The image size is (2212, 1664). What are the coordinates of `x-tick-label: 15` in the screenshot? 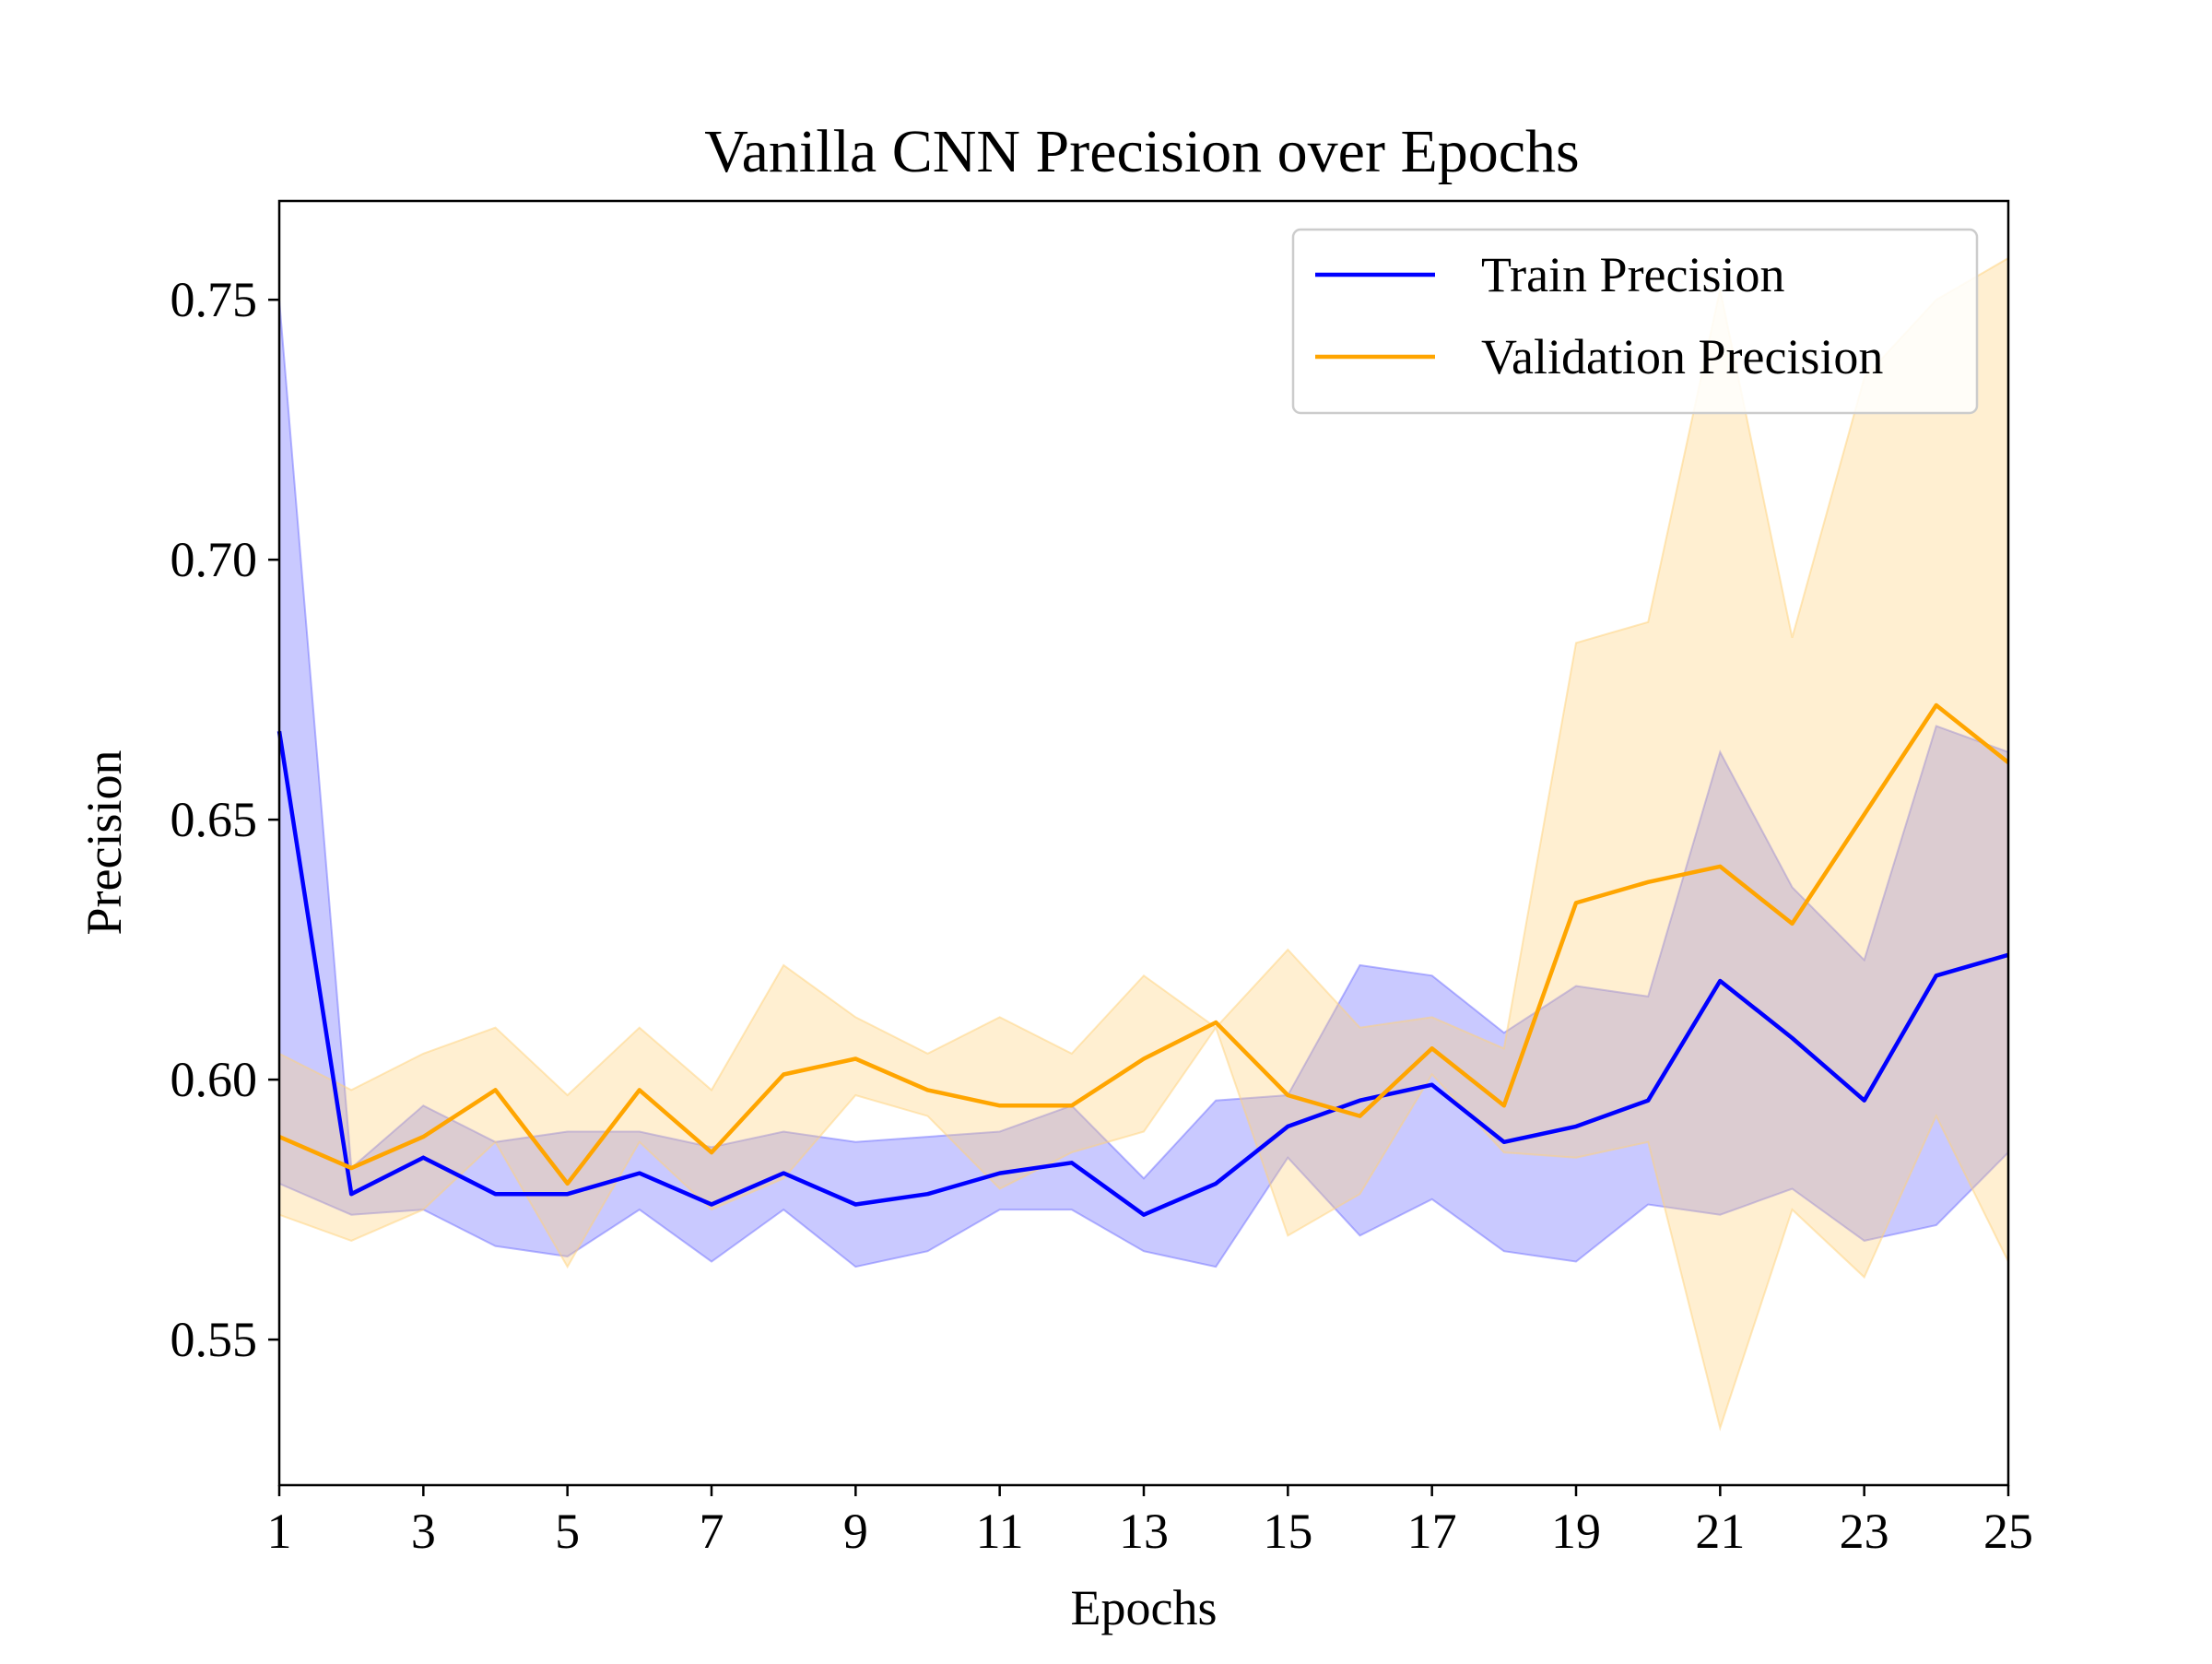 It's located at (1287, 1531).